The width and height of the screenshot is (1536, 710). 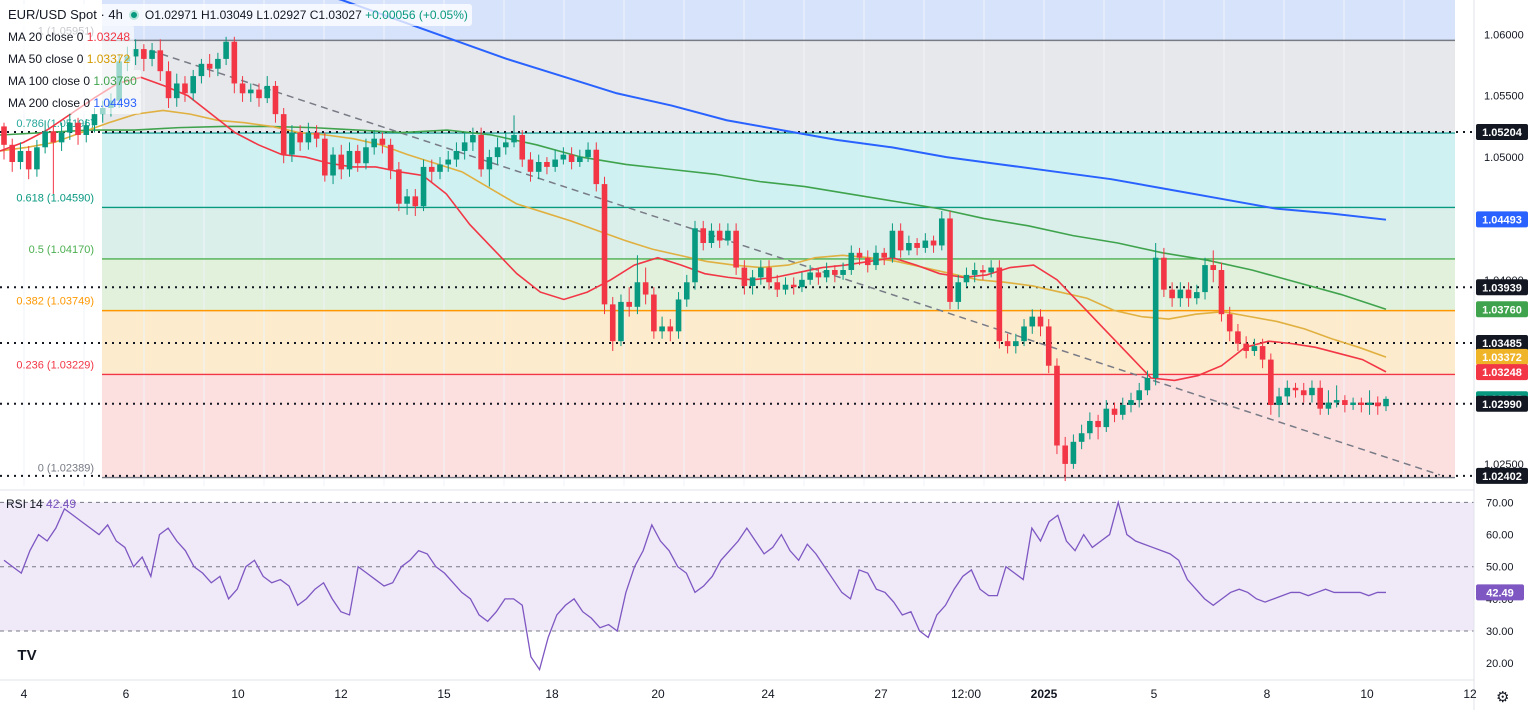 I want to click on ma100-legend: MA 100 close 0 1.03760, so click(x=72, y=81).